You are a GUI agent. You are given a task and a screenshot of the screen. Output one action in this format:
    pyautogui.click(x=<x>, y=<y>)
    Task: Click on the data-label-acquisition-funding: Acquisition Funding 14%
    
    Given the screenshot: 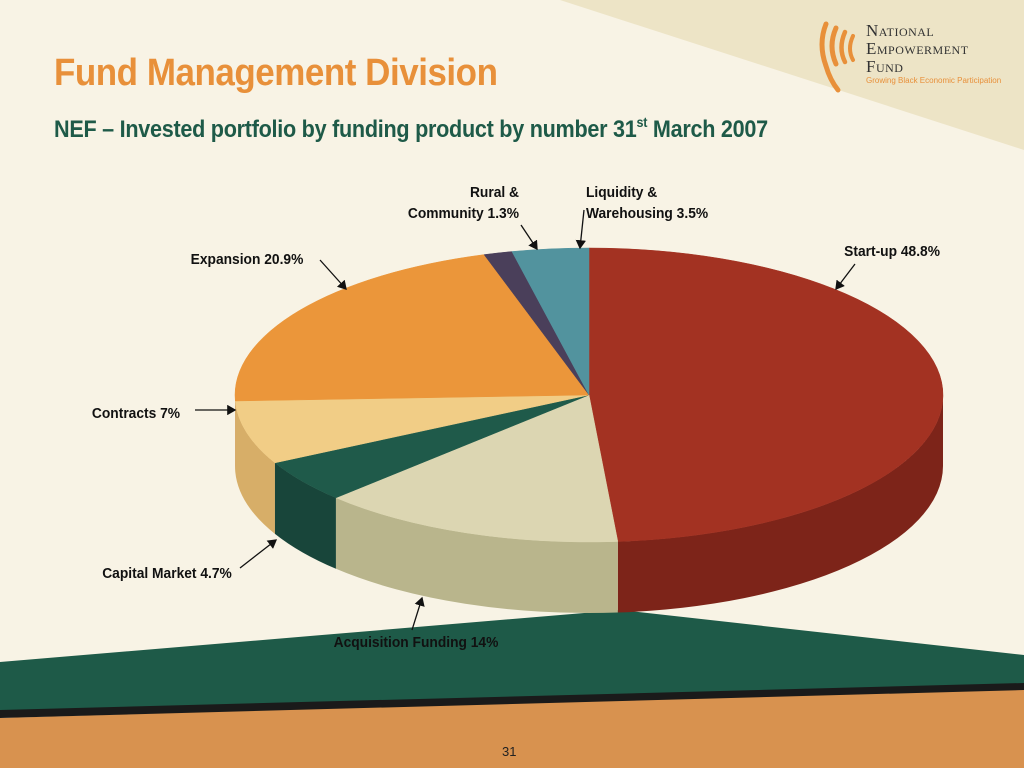 What is the action you would take?
    pyautogui.click(x=416, y=643)
    